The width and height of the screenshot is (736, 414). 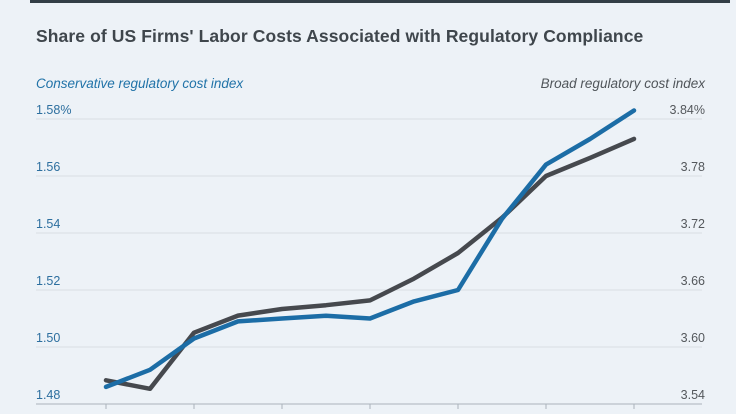 I want to click on left-axis-tick-label: 1.50, so click(x=48, y=338).